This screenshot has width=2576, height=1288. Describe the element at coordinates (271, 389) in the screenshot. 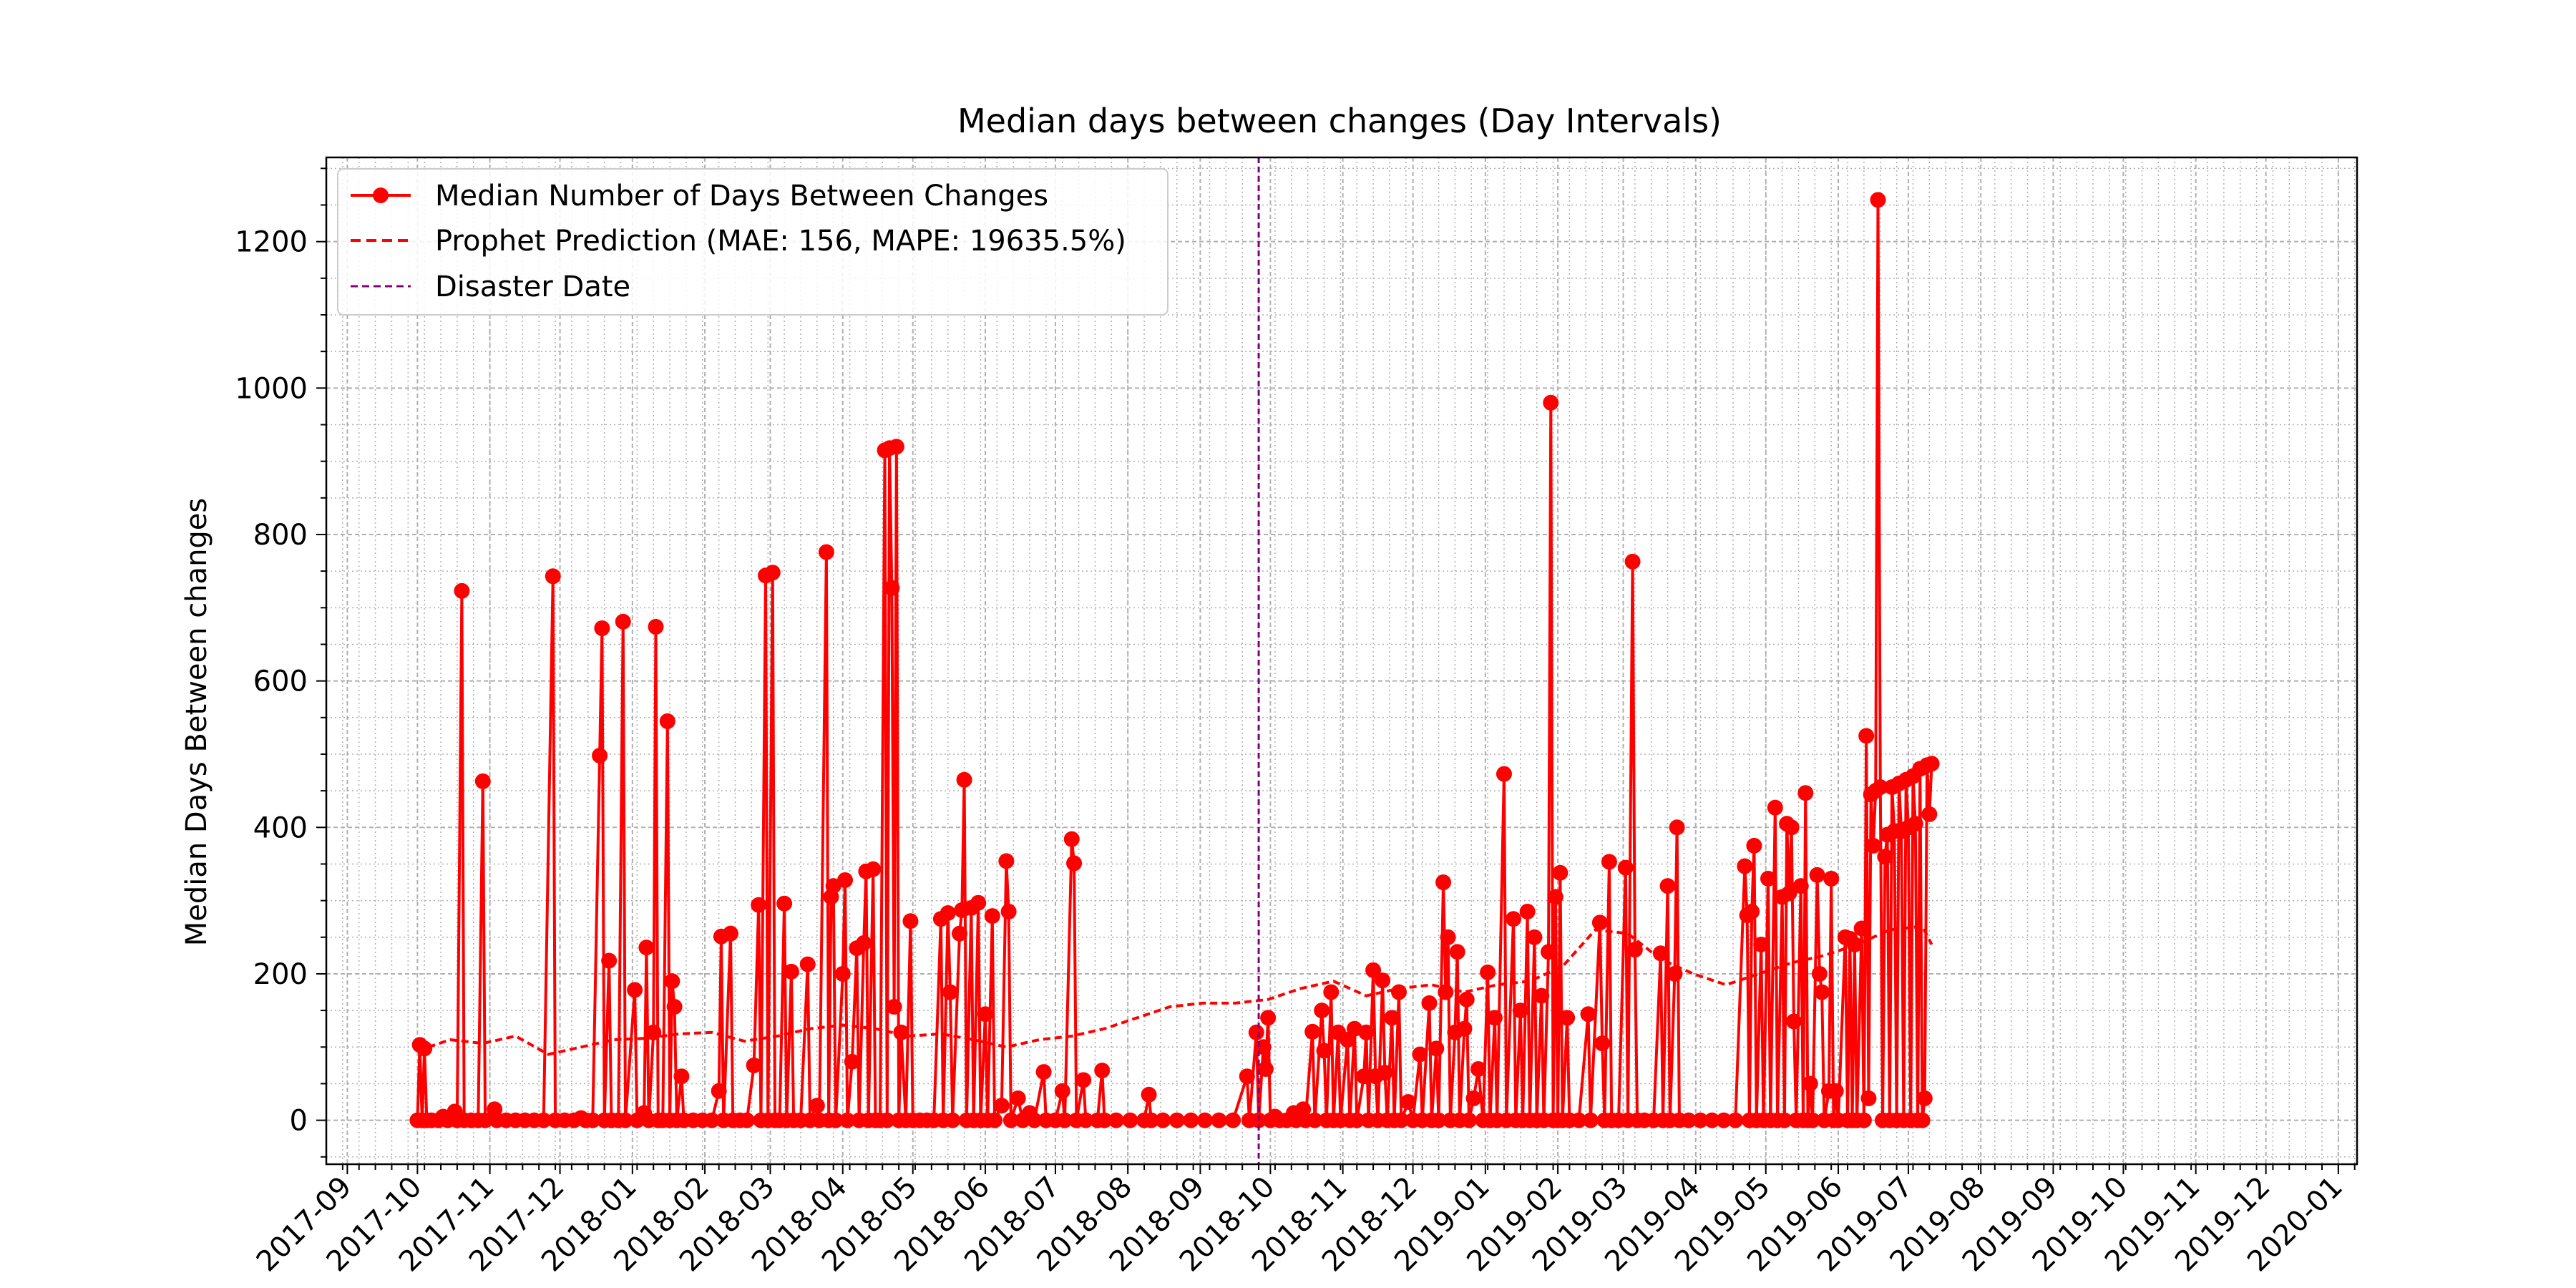

I see `y-tick-label: 1000` at that location.